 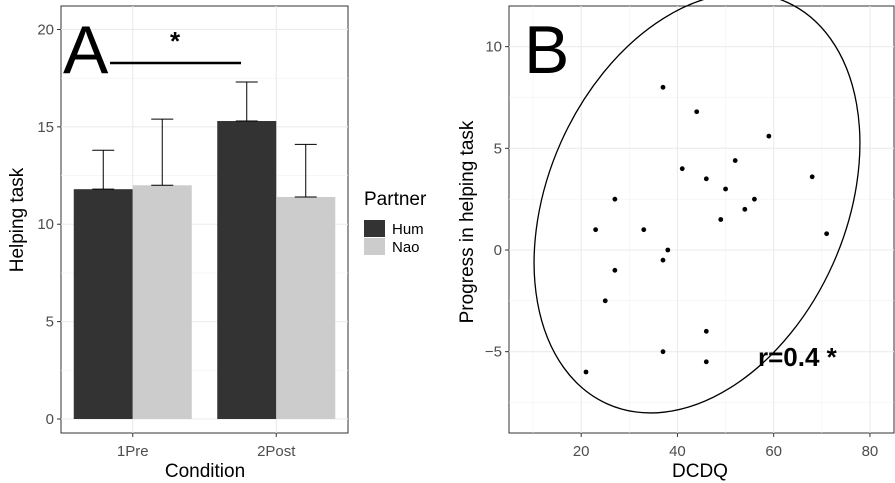 What do you see at coordinates (17, 219) in the screenshot?
I see `panel-a-y-axis-title: Helping task` at bounding box center [17, 219].